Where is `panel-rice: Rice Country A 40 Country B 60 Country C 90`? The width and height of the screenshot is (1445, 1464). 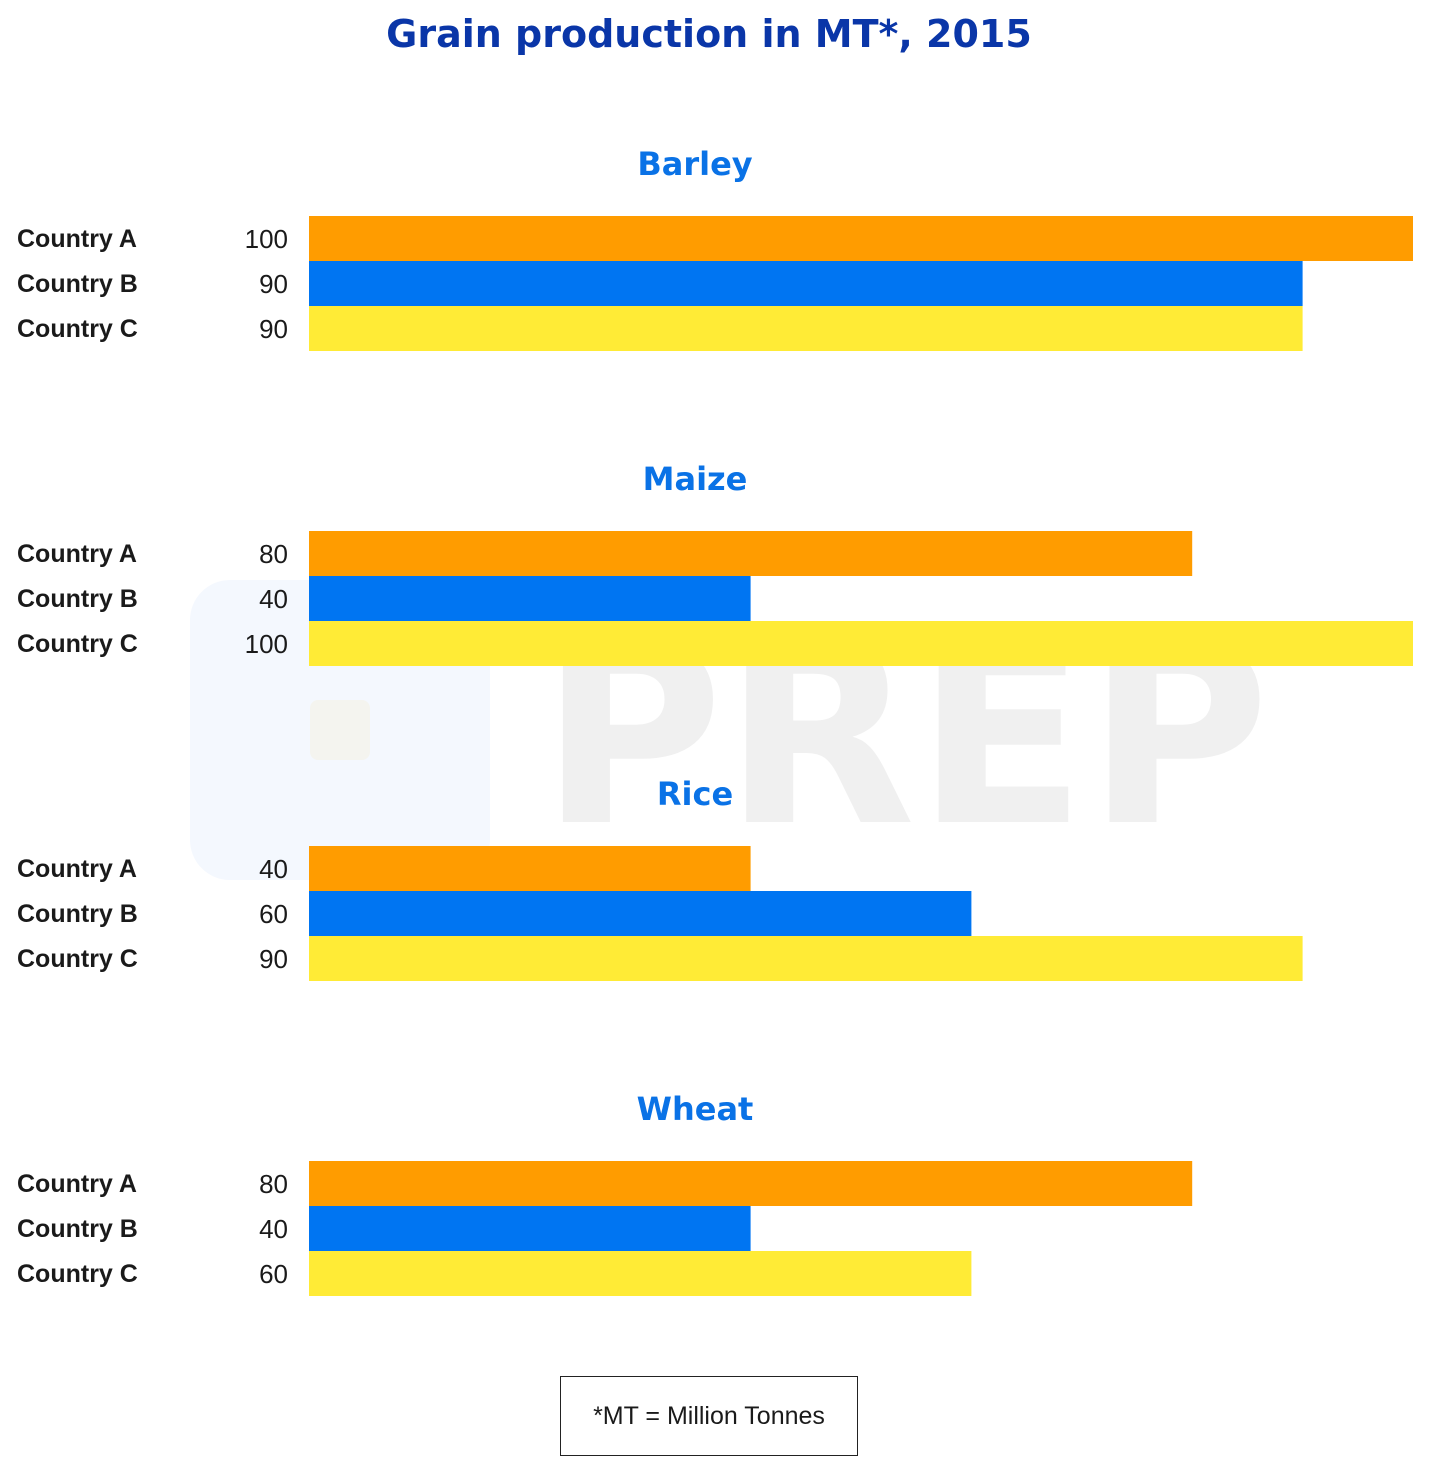
panel-rice: Rice Country A 40 Country B 60 Country C 90 is located at coordinates (660, 878).